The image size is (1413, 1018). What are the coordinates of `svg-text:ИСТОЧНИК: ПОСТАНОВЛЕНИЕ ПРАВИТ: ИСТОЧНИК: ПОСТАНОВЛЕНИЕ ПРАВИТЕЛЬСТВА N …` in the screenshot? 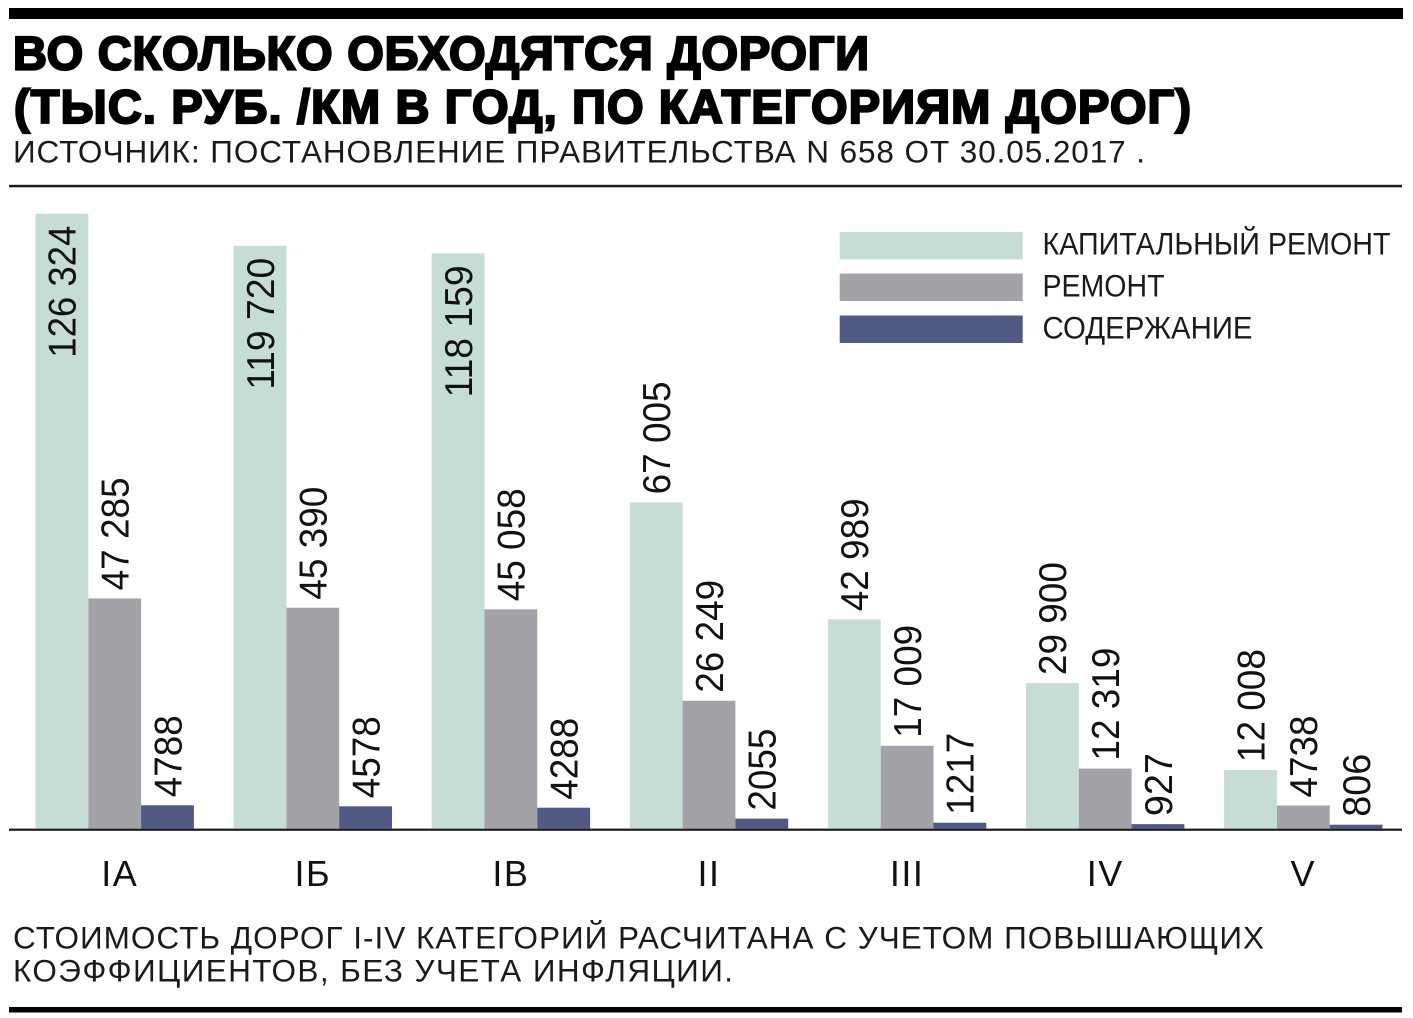 It's located at (579, 151).